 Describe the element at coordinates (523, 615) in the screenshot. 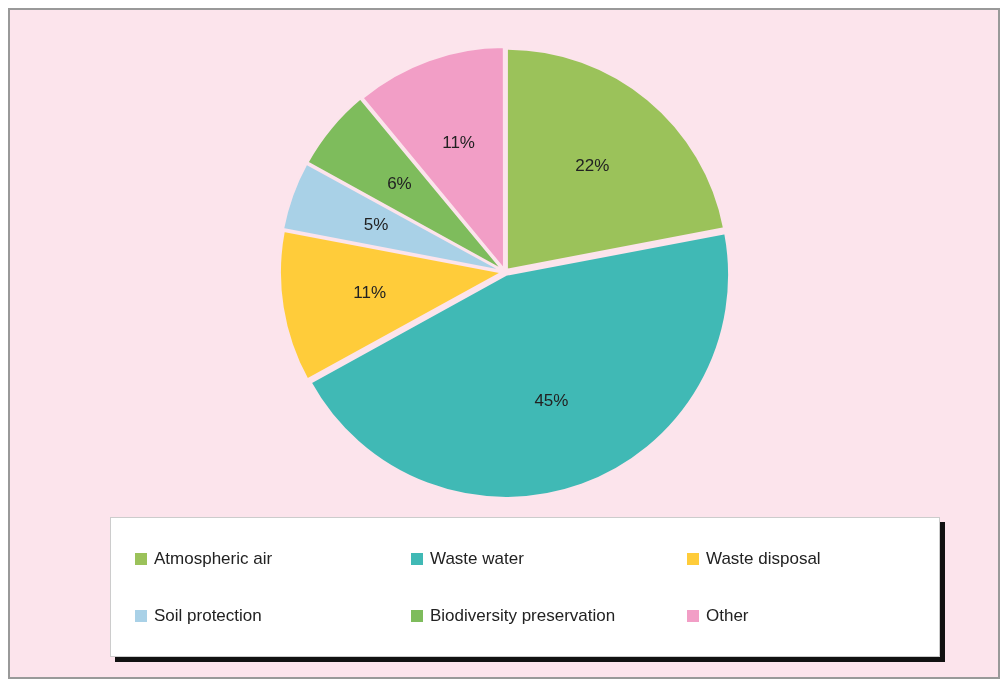

I see `legend-label: Biodiversity preservation` at that location.